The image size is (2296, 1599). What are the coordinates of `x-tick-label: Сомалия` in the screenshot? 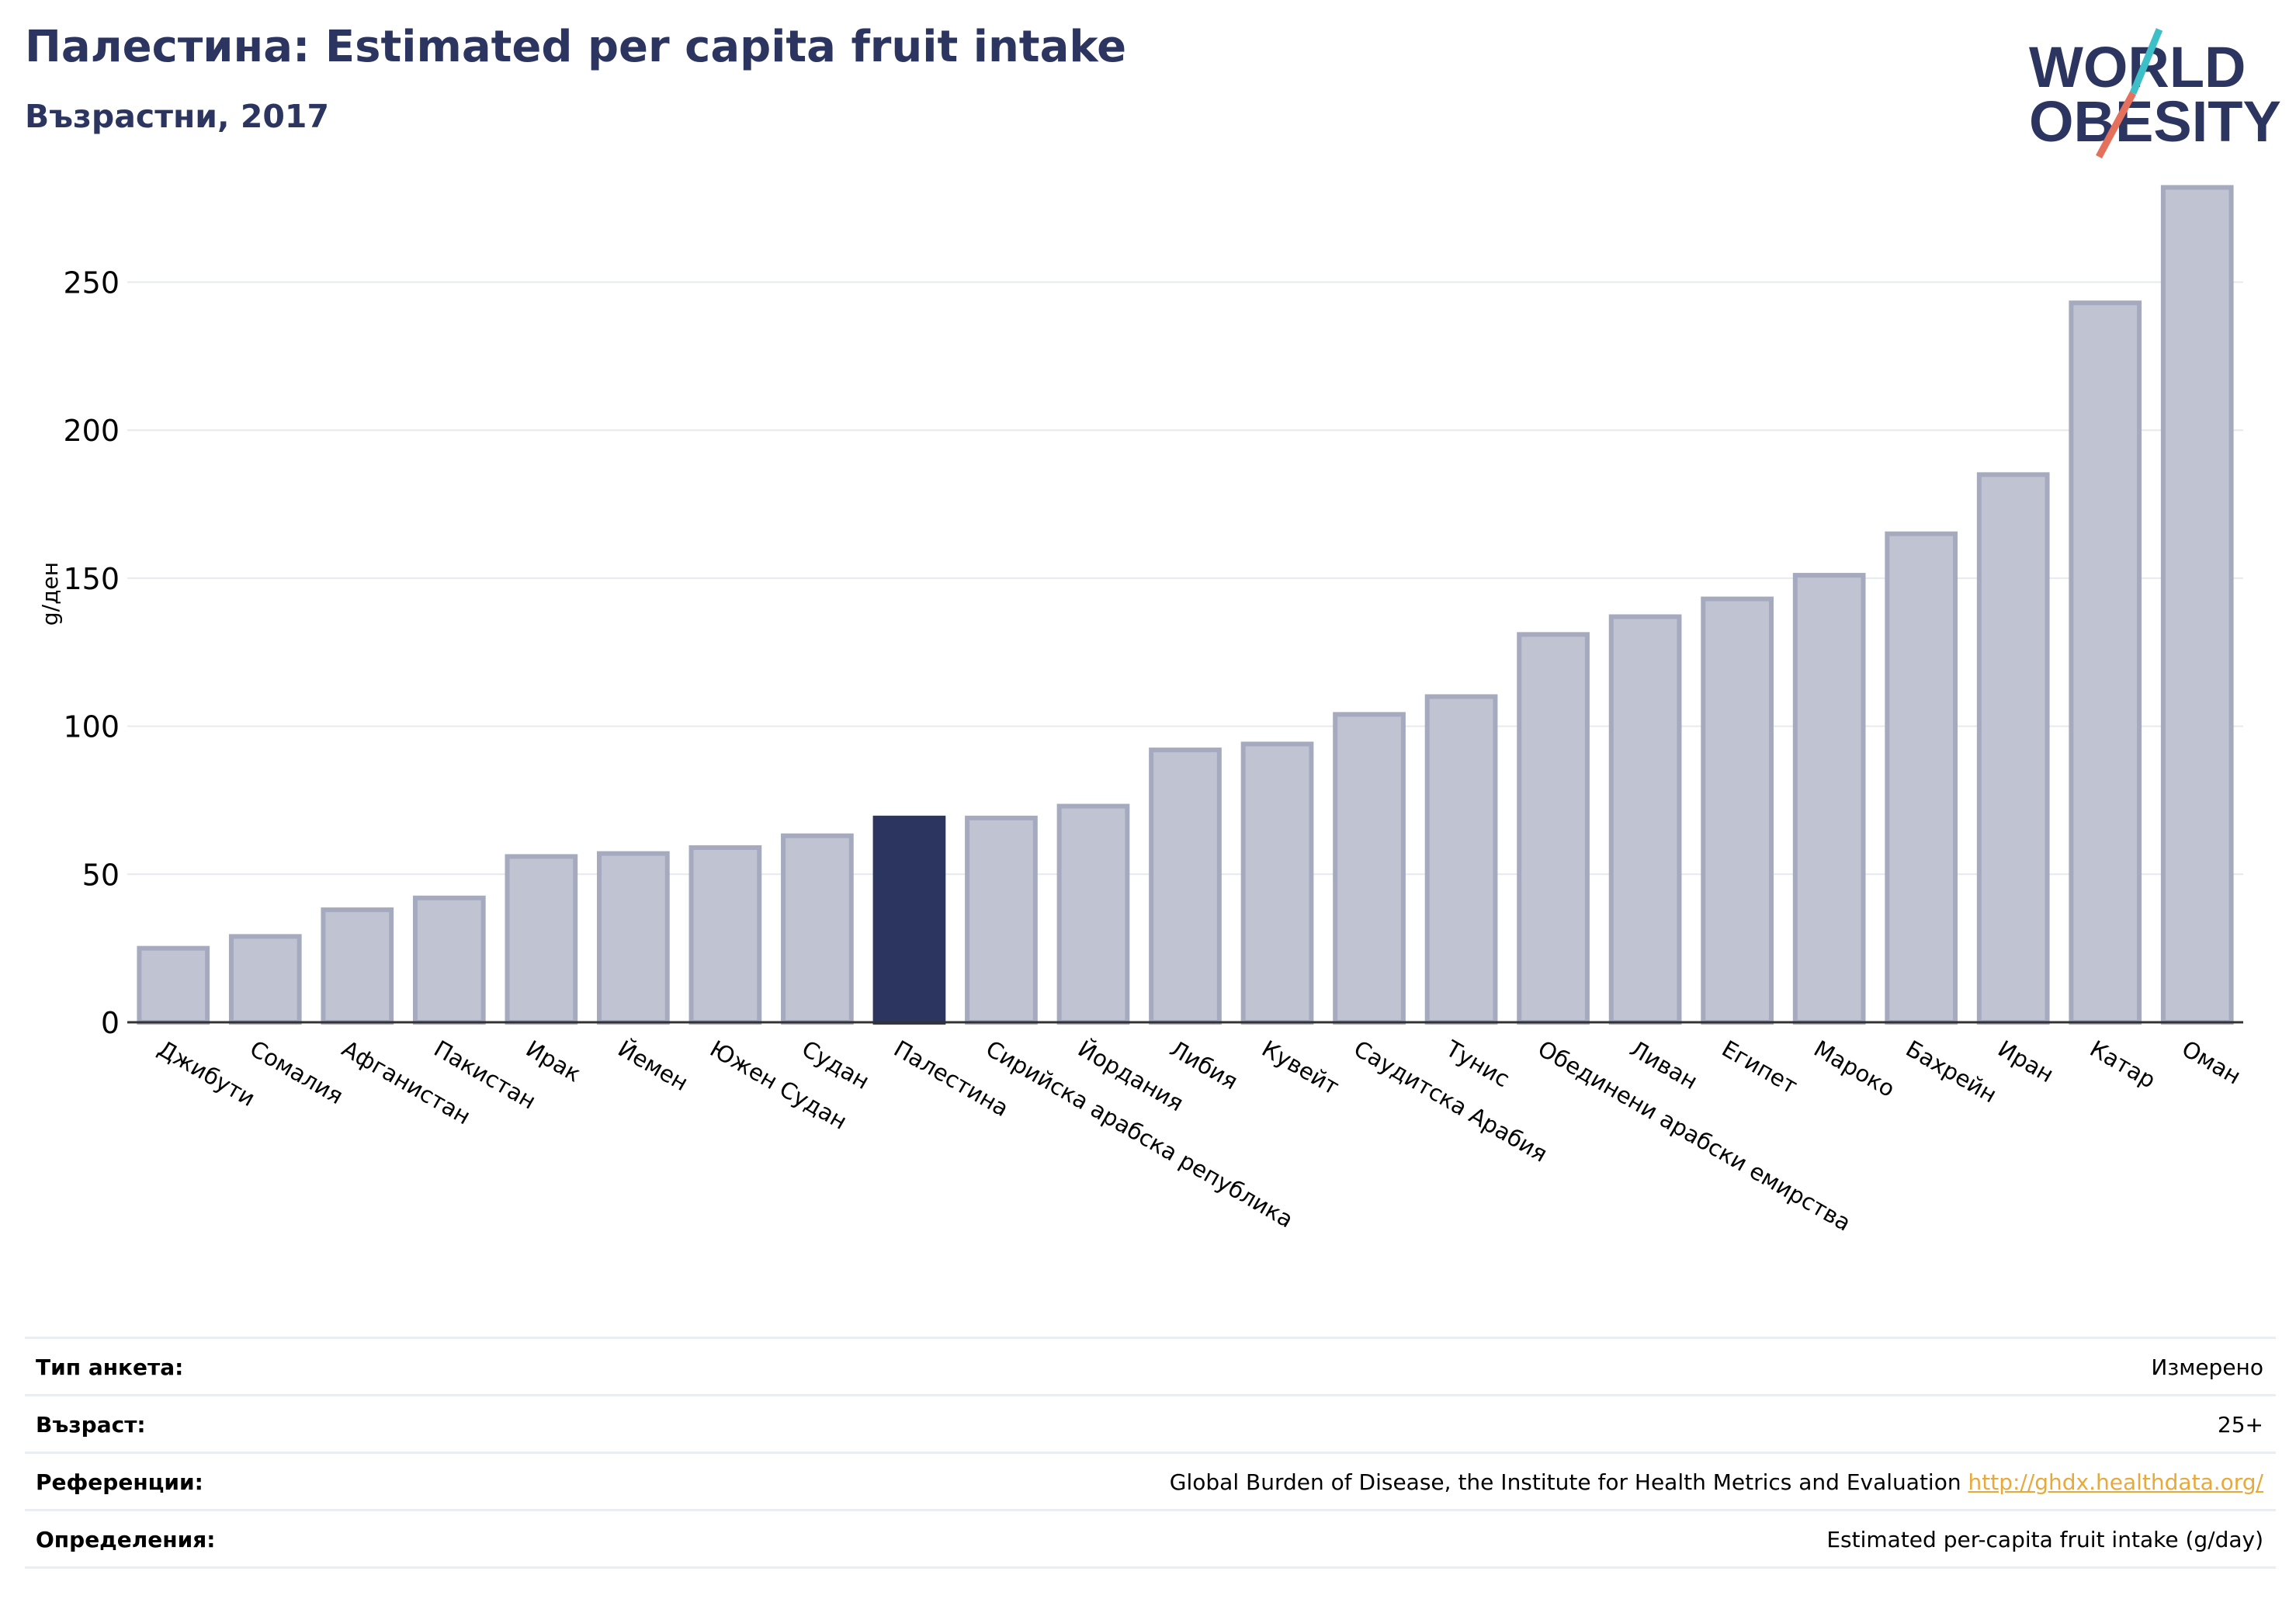 It's located at (296, 1072).